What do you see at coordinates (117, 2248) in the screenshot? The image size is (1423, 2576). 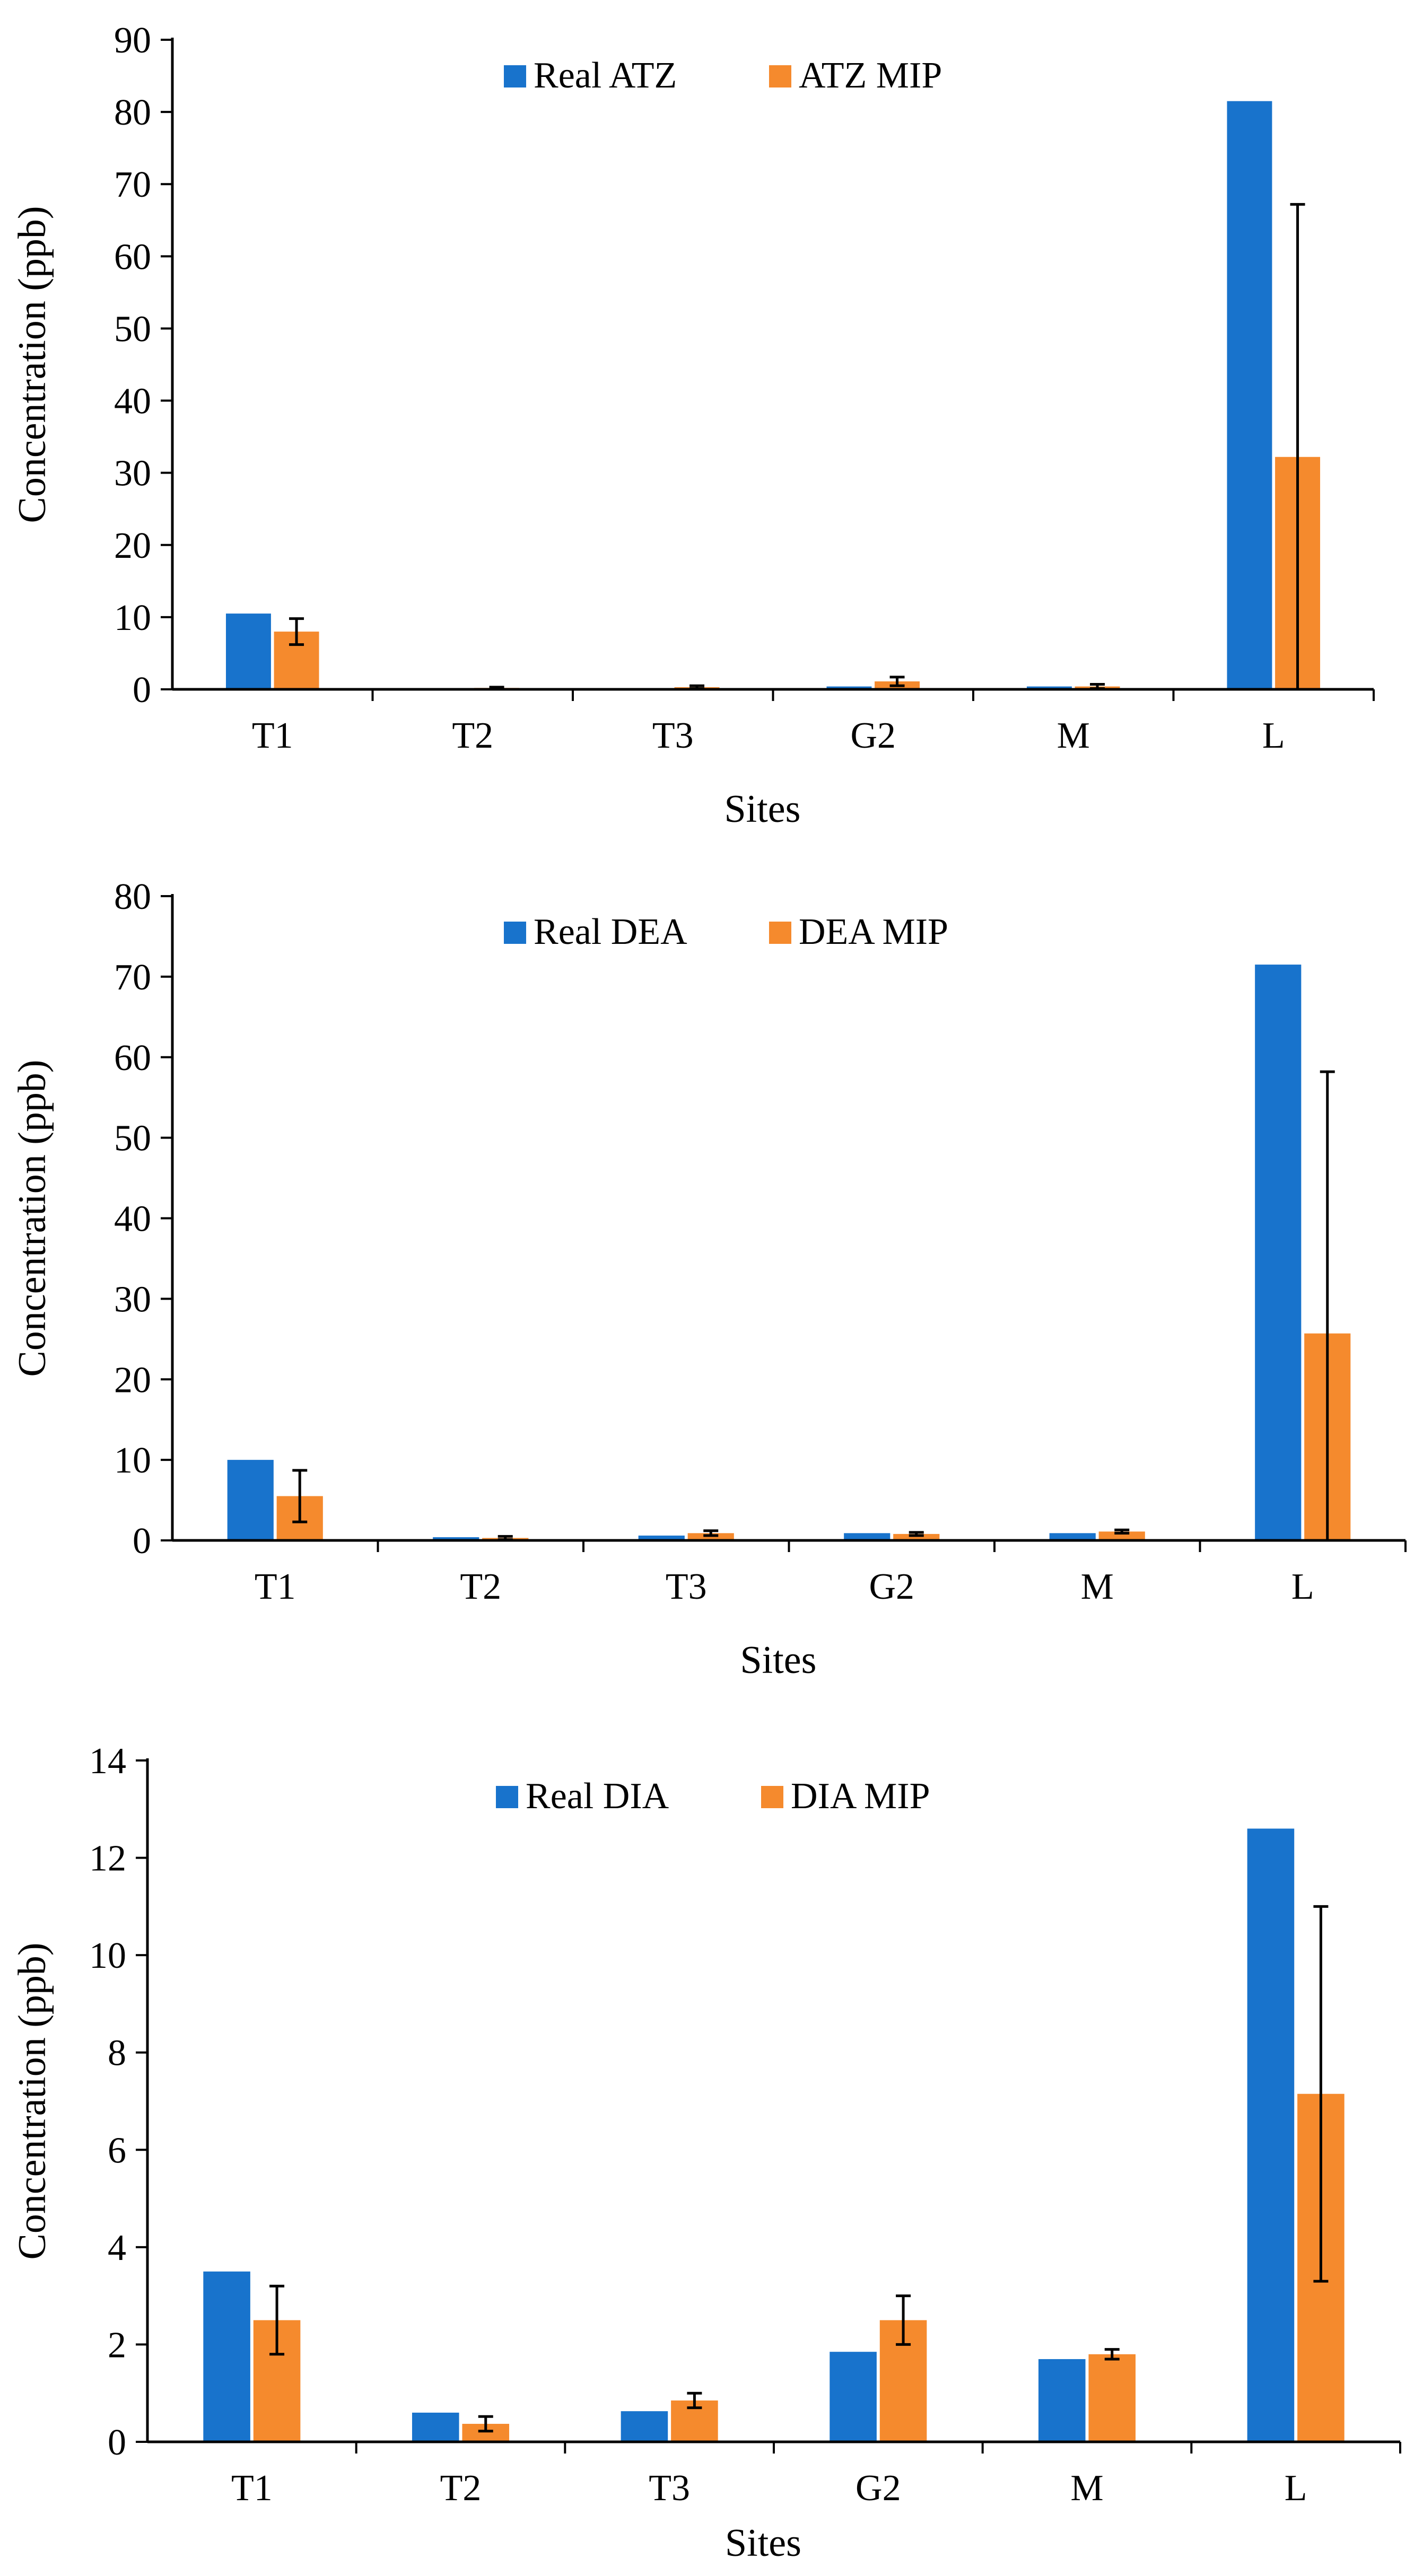 I see `y-tick-label: 4` at bounding box center [117, 2248].